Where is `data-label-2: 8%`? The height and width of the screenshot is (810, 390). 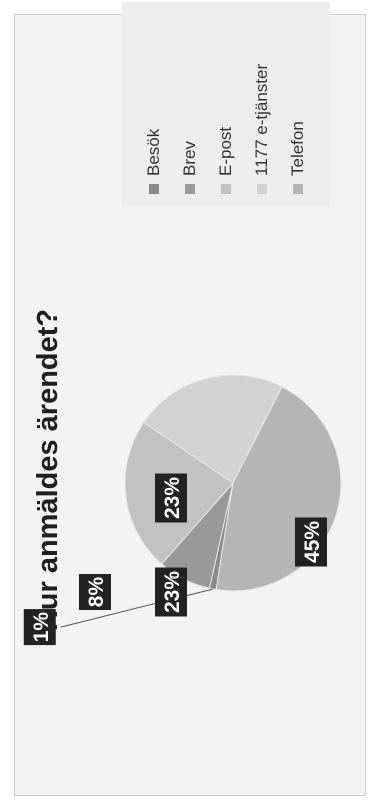 data-label-2: 8% is located at coordinates (95, 592).